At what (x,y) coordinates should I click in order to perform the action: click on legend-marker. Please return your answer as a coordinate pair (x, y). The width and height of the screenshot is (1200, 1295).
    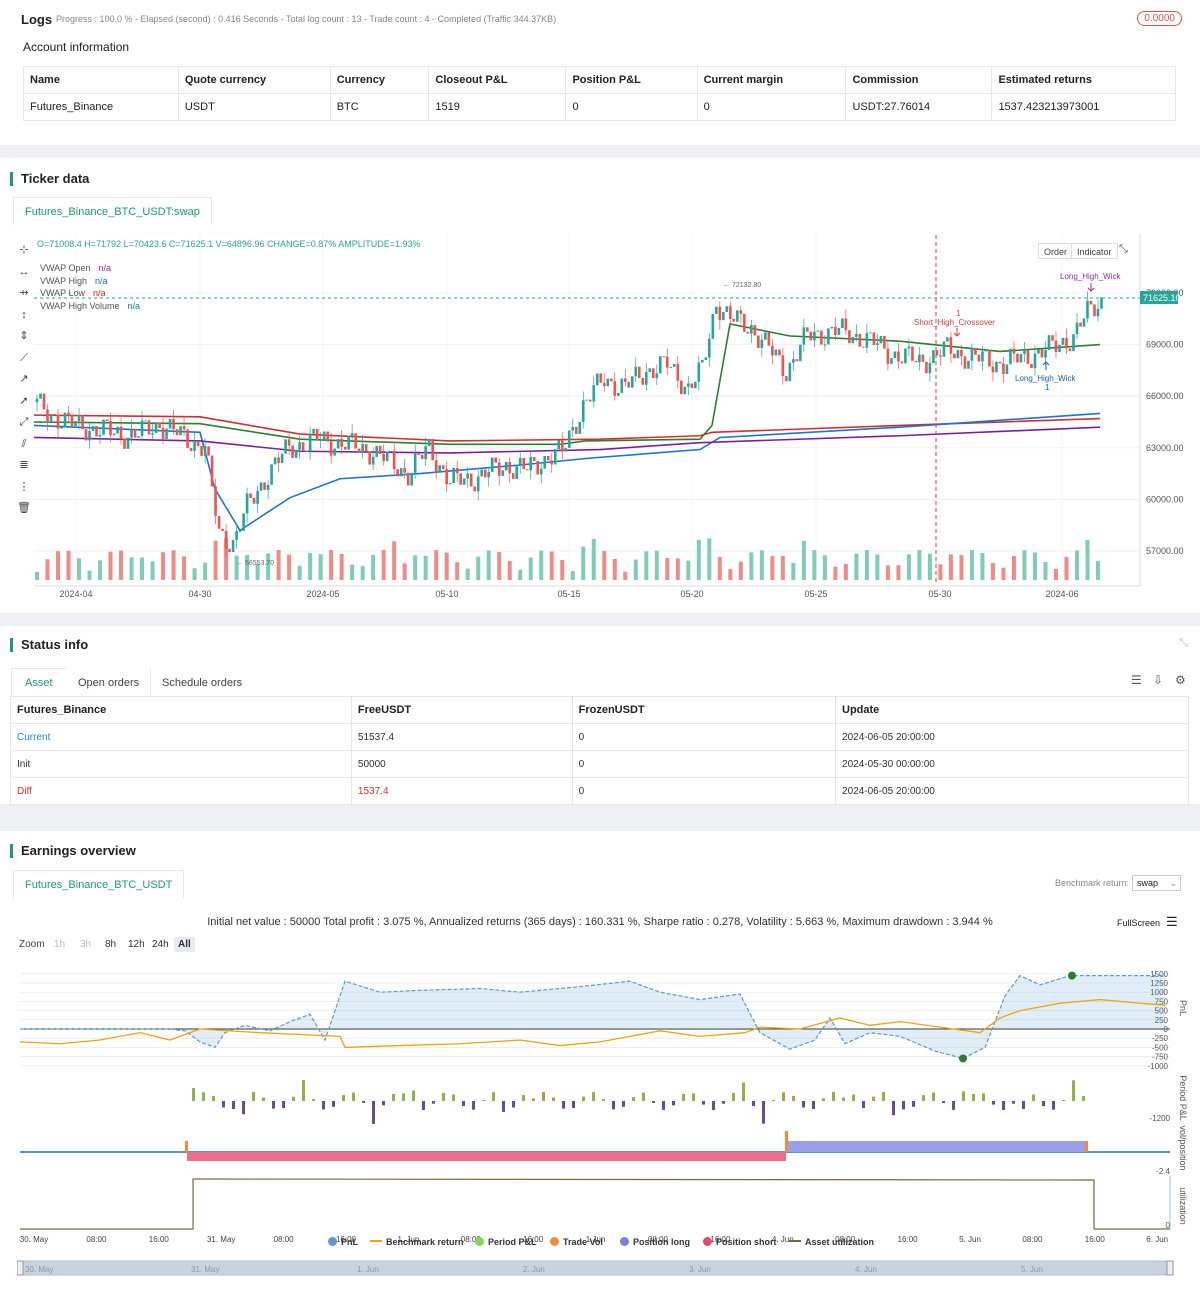
    Looking at the image, I should click on (332, 1241).